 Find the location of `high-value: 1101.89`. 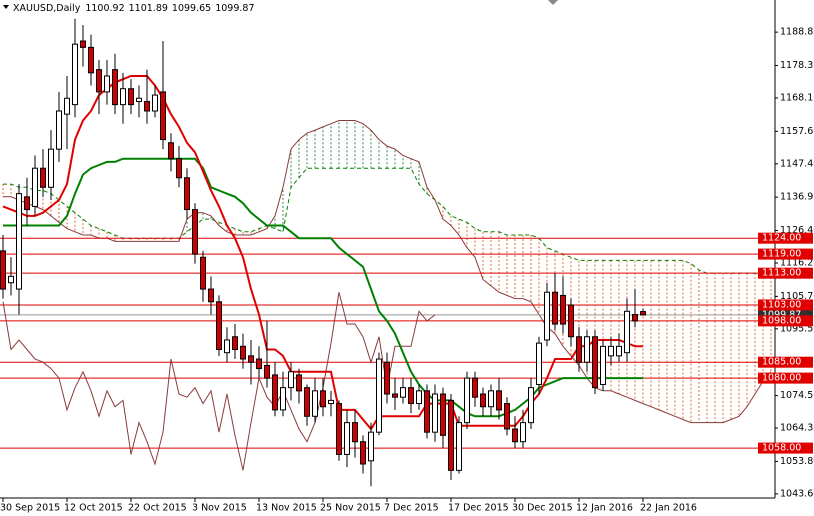

high-value: 1101.89 is located at coordinates (148, 8).